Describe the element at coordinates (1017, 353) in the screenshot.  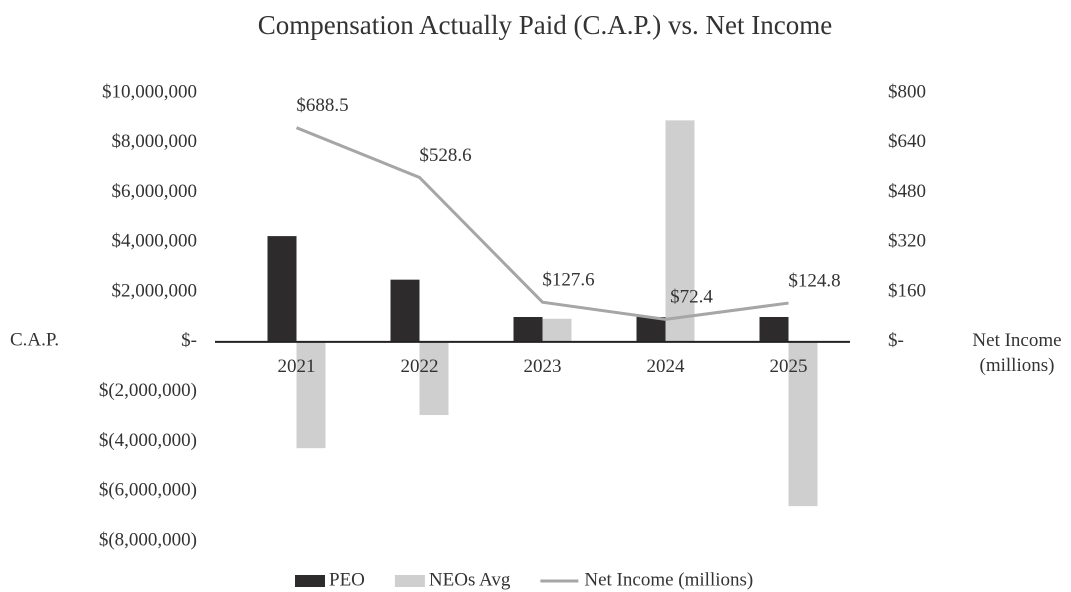
I see `y2-axis-label: Net Income (millions)` at that location.